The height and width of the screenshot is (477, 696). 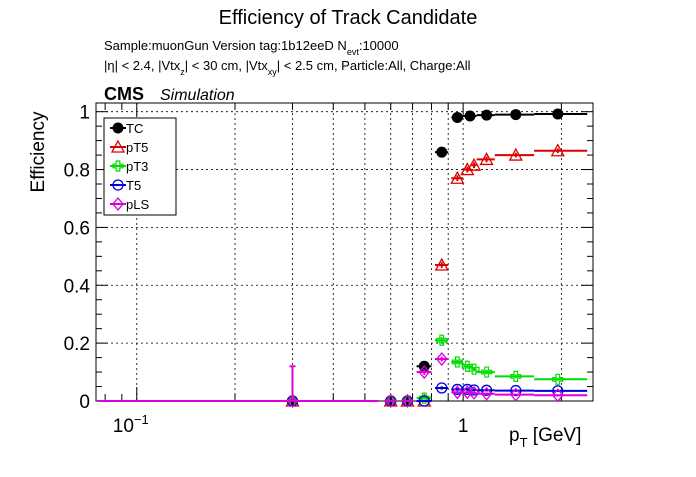 What do you see at coordinates (133, 185) in the screenshot?
I see `legend-label: T5` at bounding box center [133, 185].